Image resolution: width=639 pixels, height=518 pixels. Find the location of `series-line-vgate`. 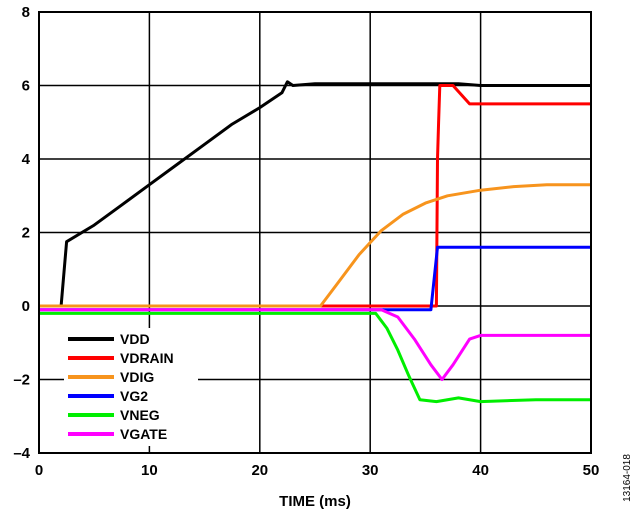

series-line-vgate is located at coordinates (315, 344).